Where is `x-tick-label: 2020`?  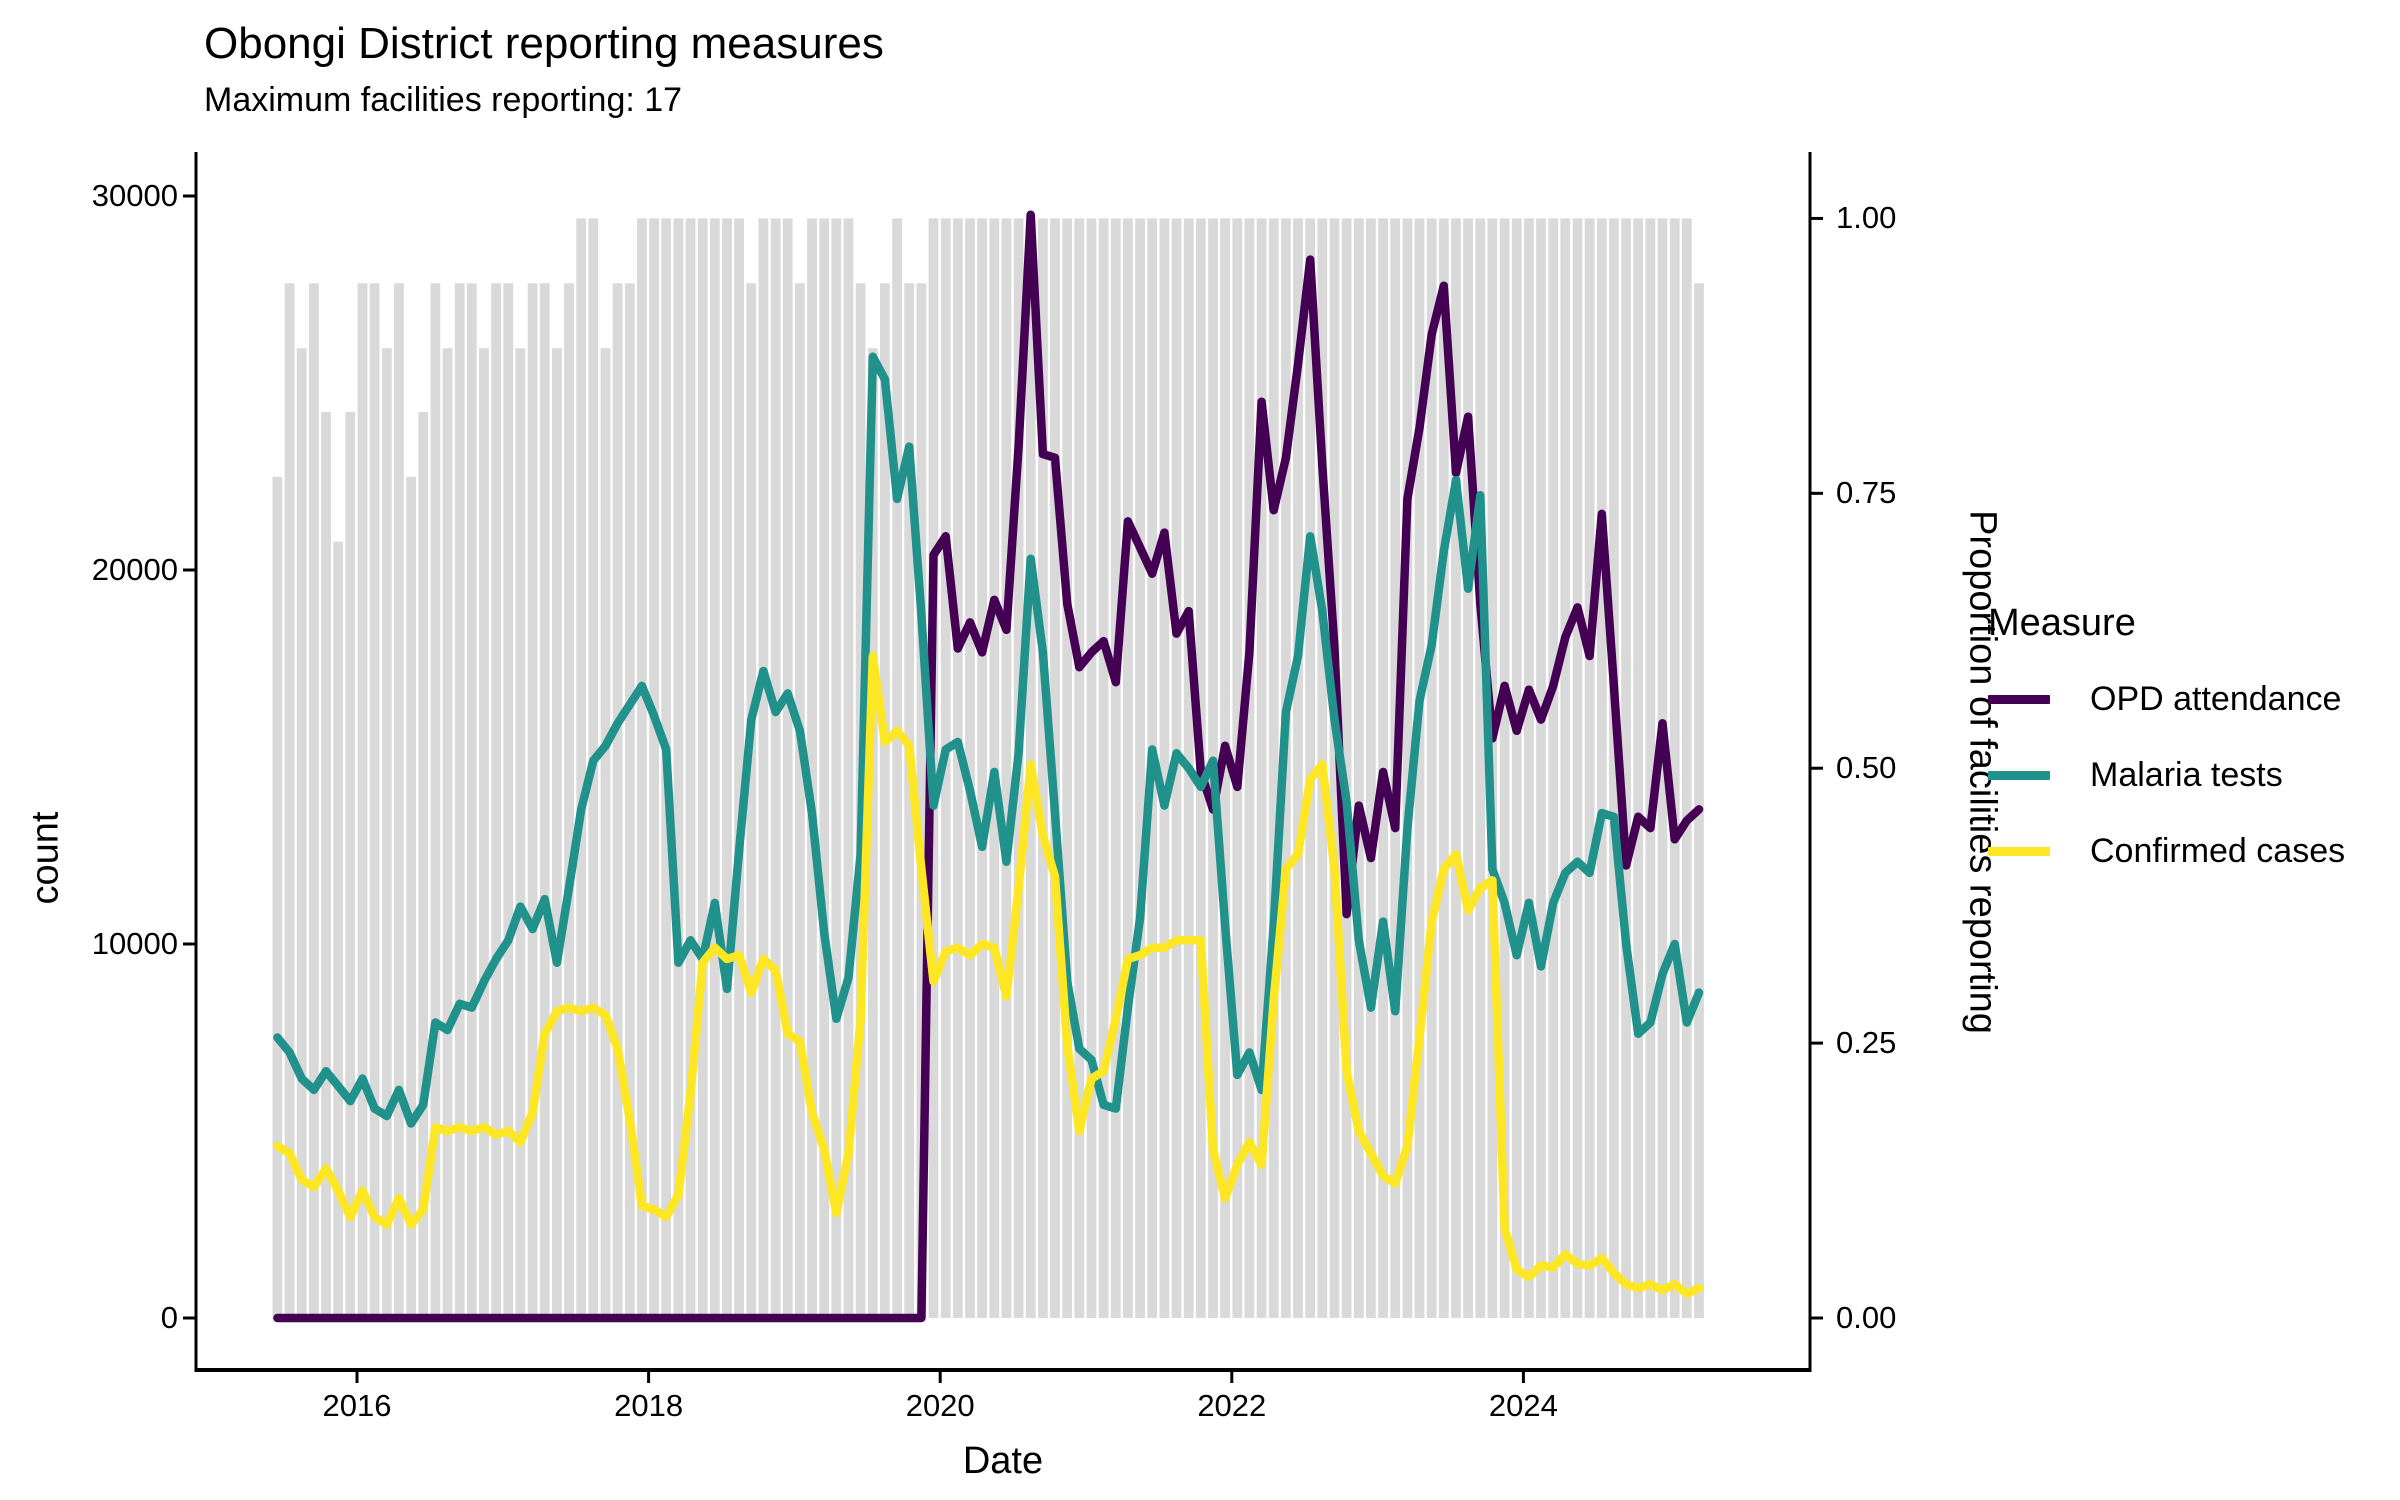
x-tick-label: 2020 is located at coordinates (940, 1405).